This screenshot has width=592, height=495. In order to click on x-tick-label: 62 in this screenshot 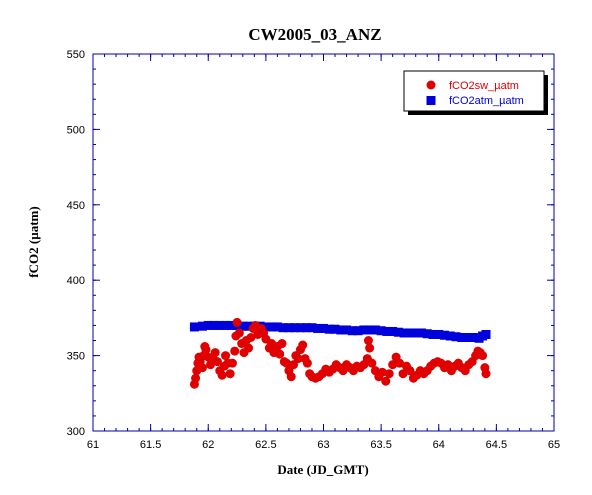, I will do `click(208, 445)`.